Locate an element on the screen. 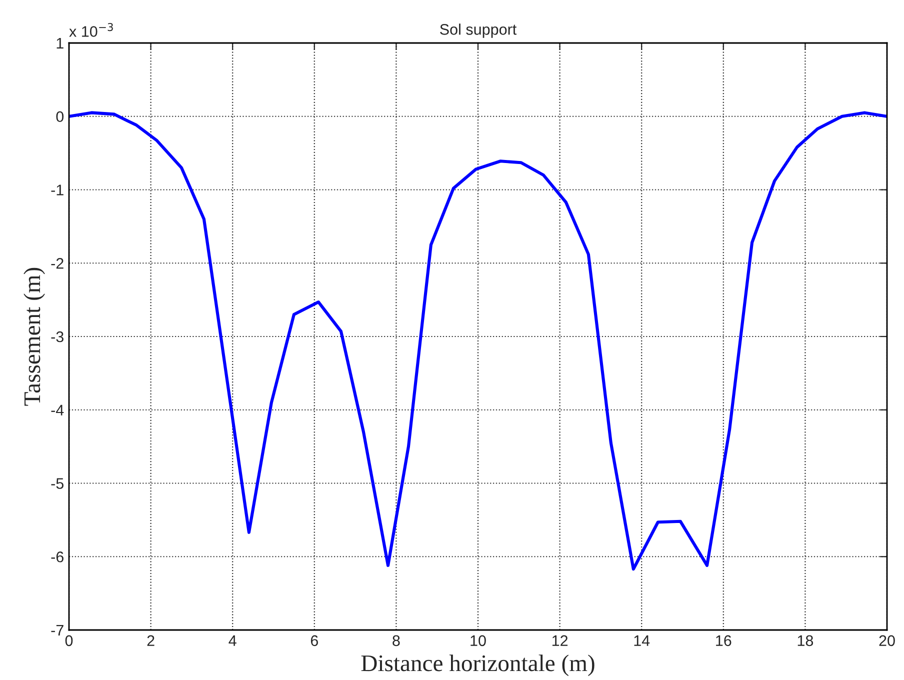 The width and height of the screenshot is (904, 680). x-tick-label: 10 is located at coordinates (478, 640).